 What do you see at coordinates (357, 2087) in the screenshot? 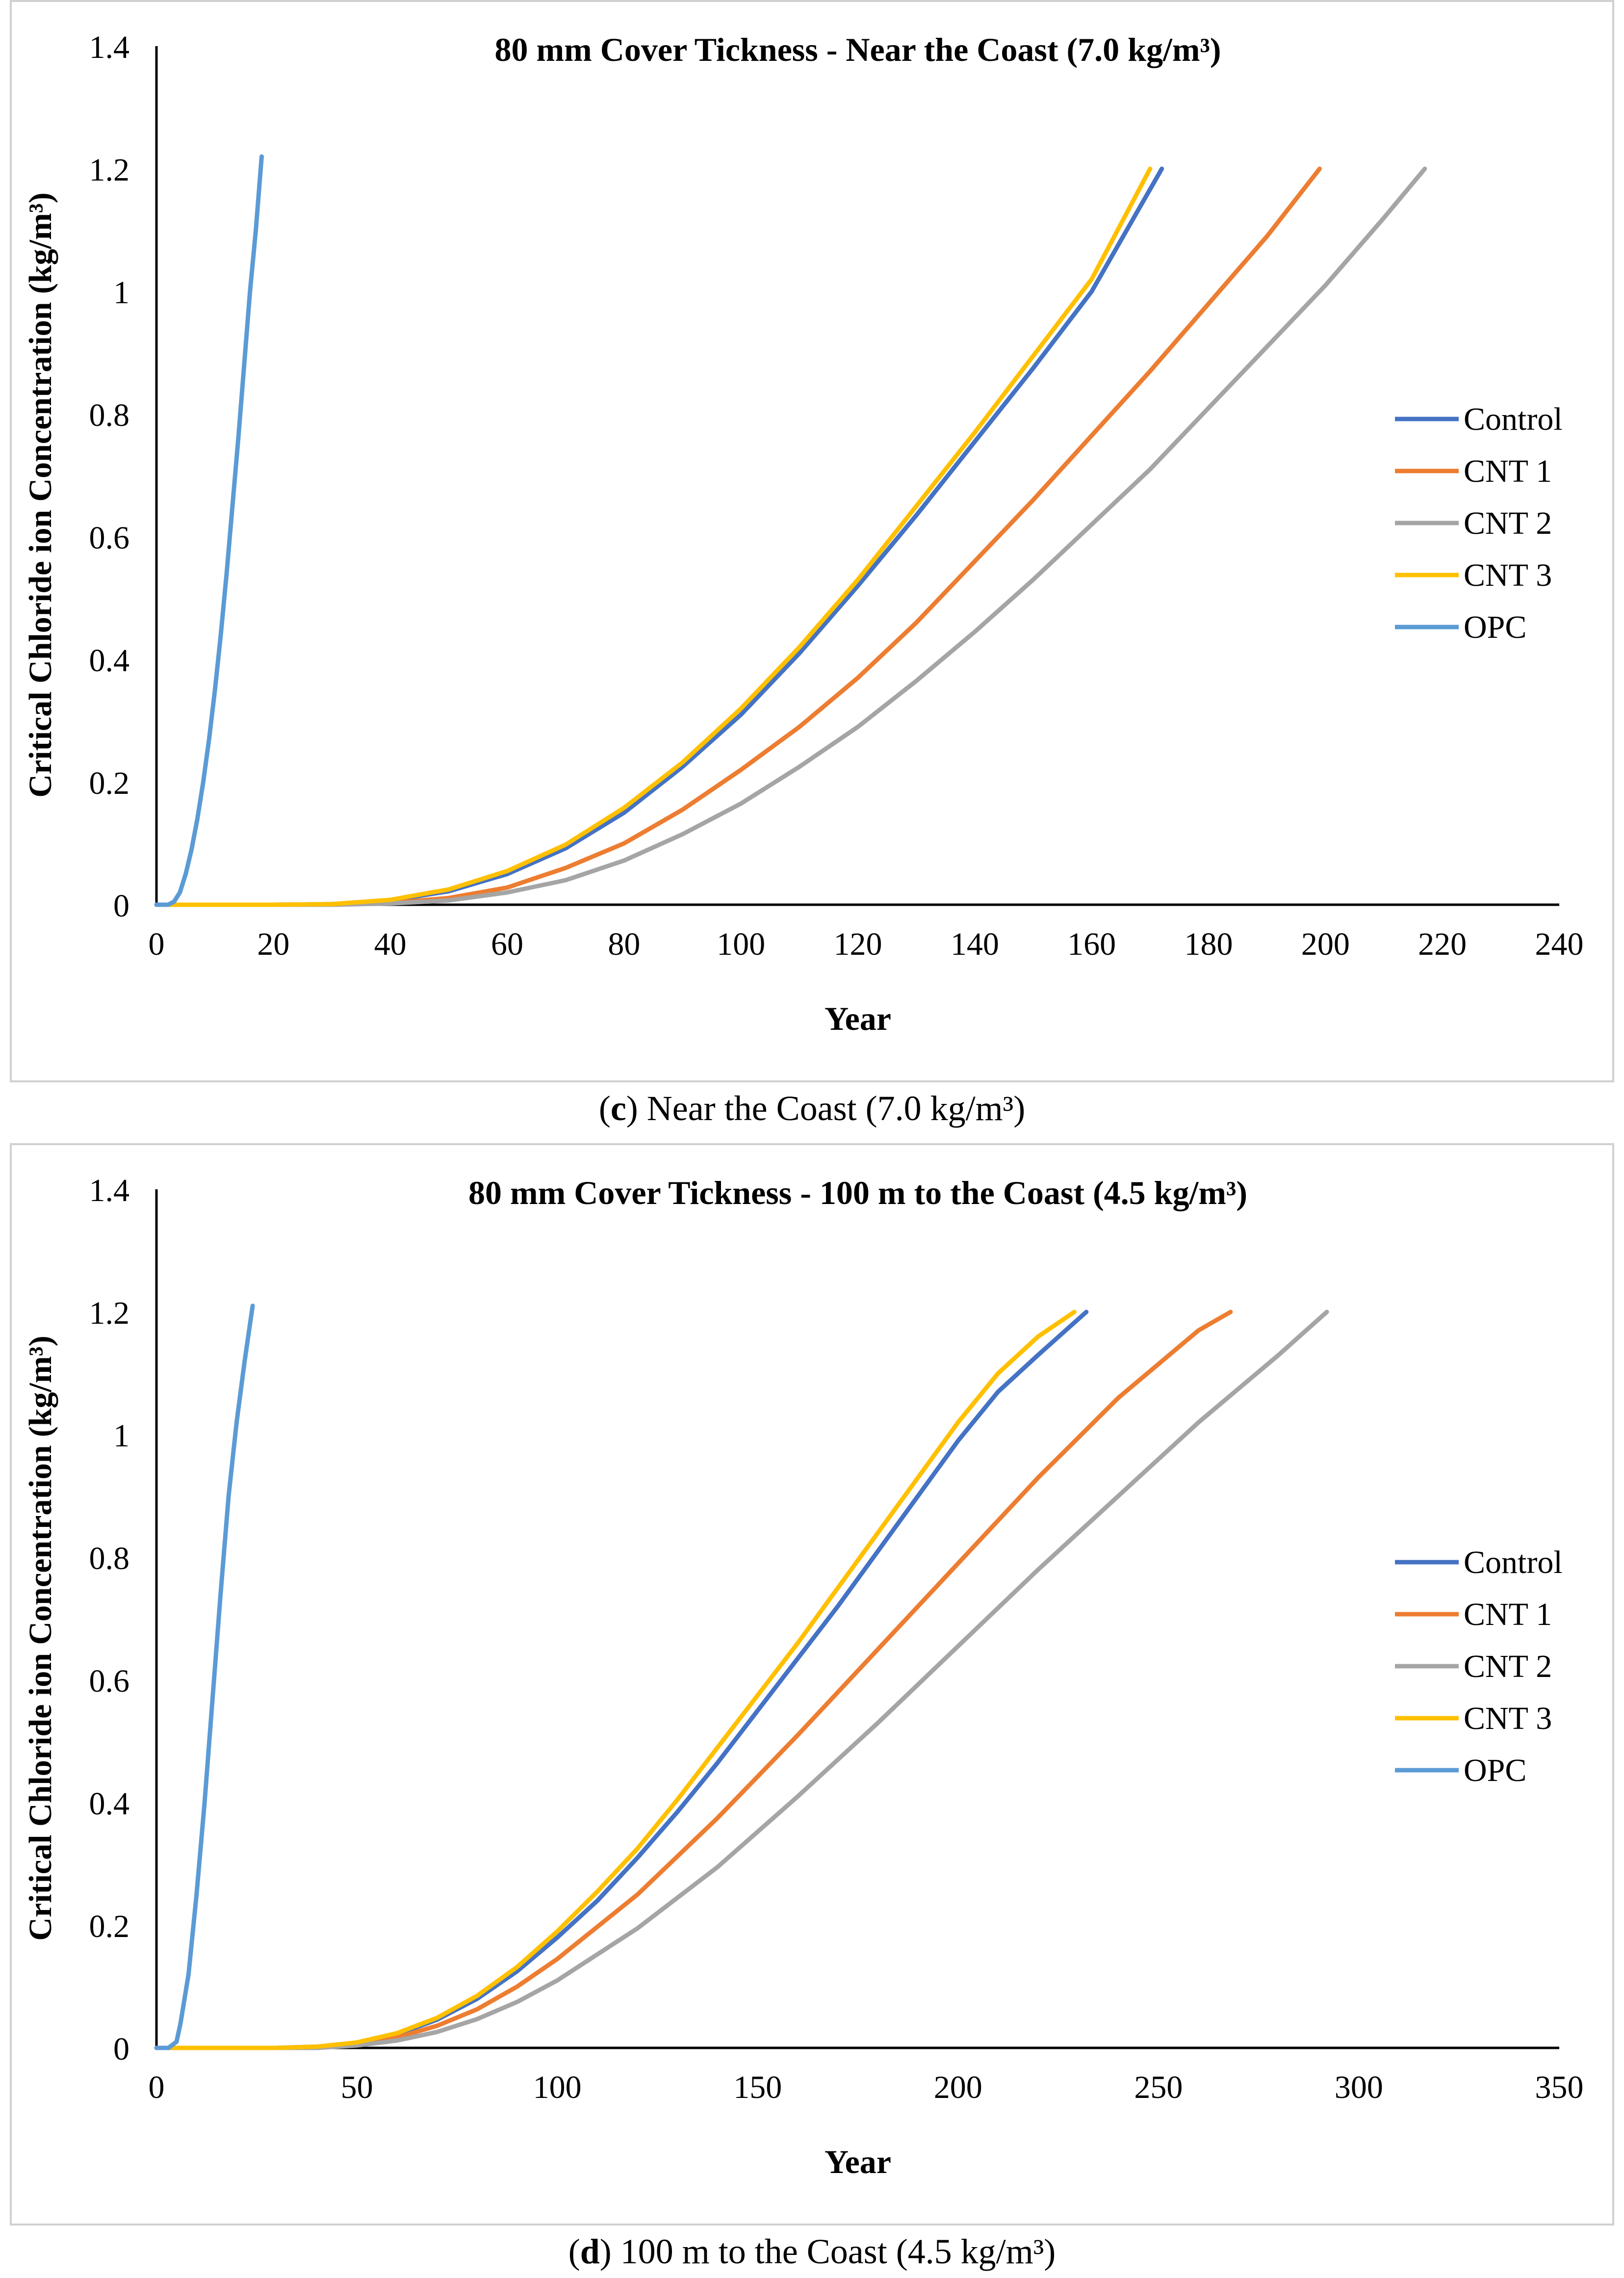
I see `x-tick-label: 50` at bounding box center [357, 2087].